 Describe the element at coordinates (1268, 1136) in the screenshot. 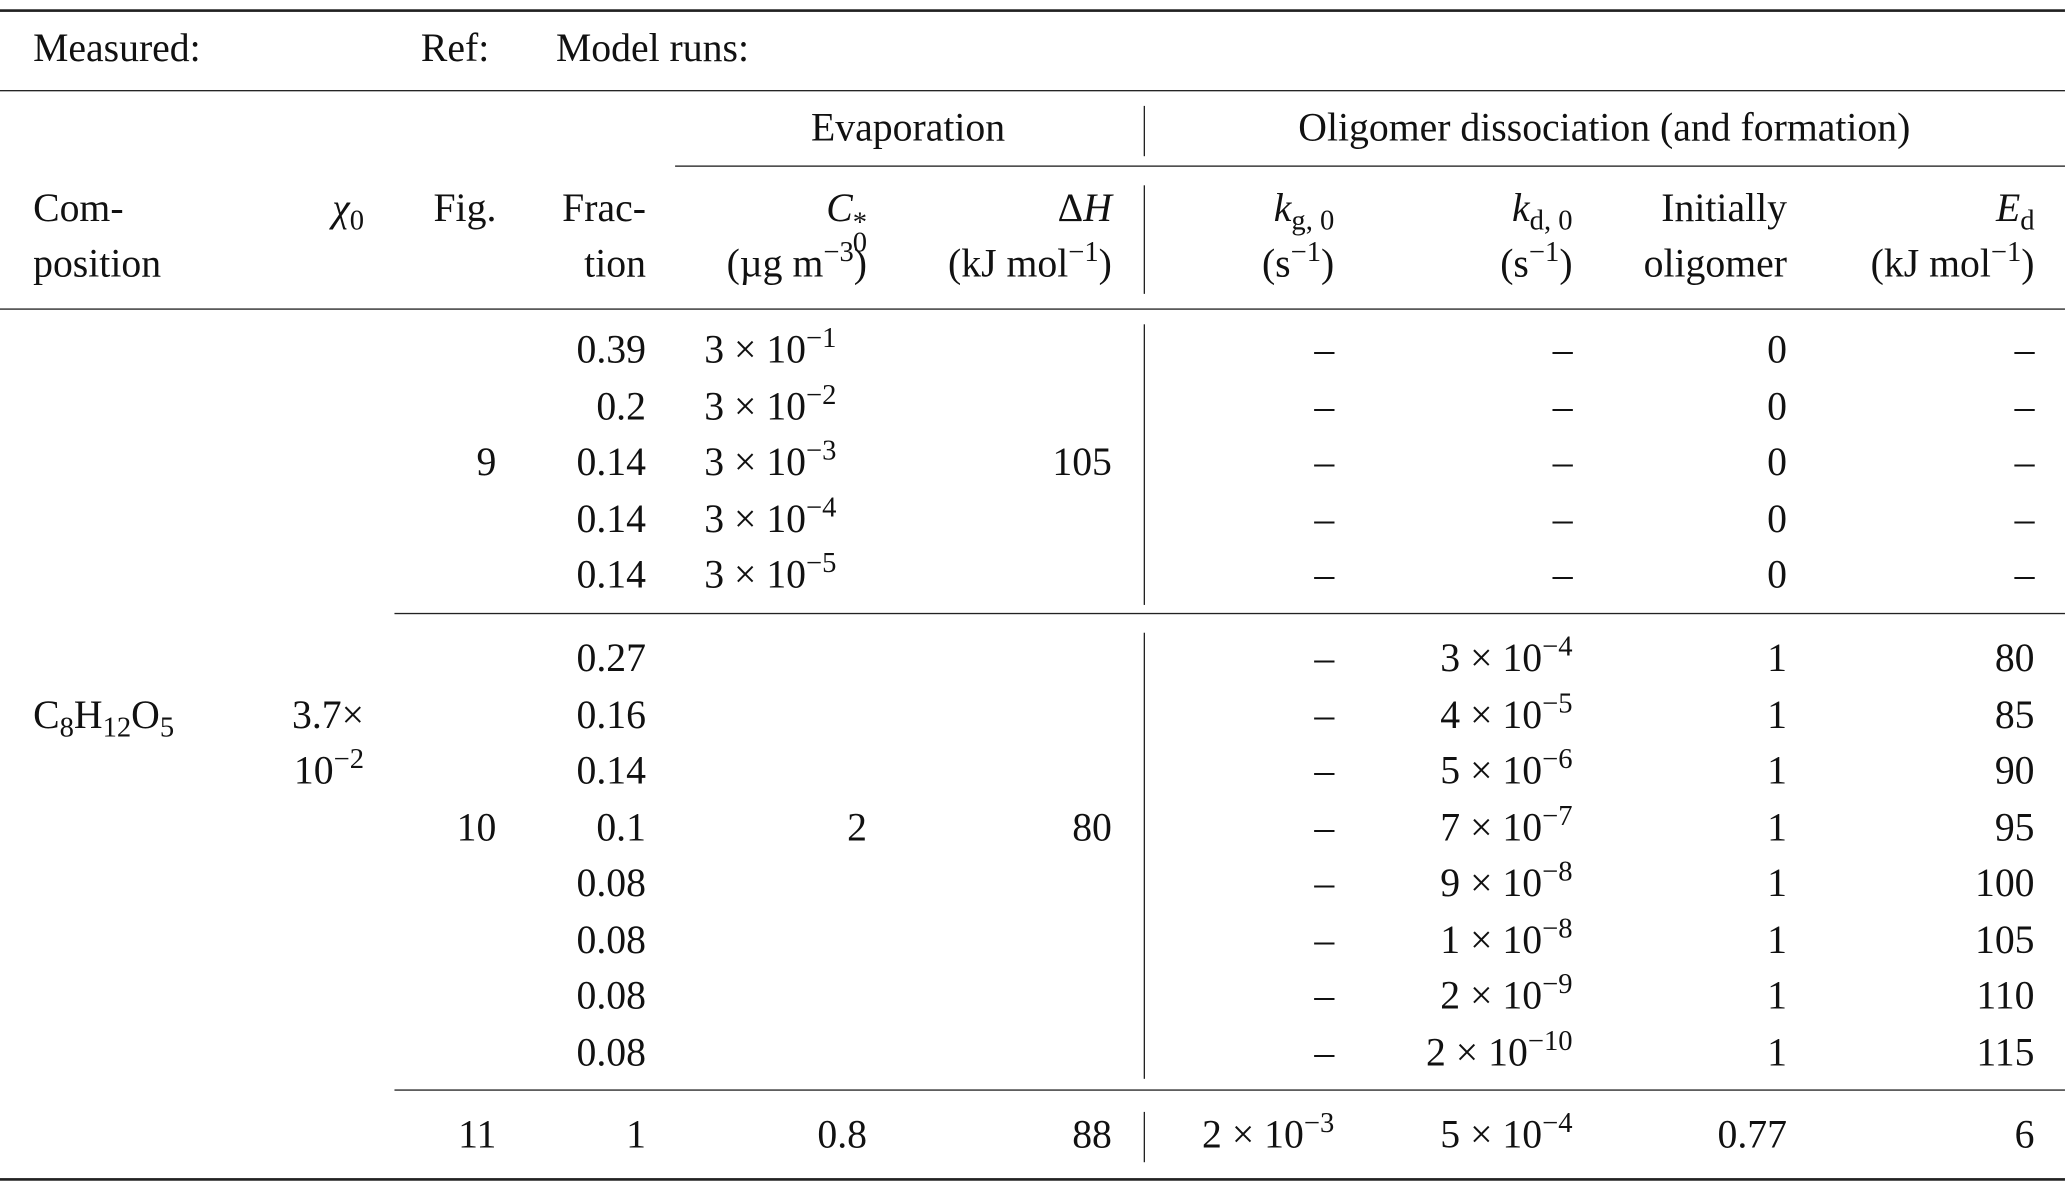

I see `kg0: 2 × 10⁻³` at that location.